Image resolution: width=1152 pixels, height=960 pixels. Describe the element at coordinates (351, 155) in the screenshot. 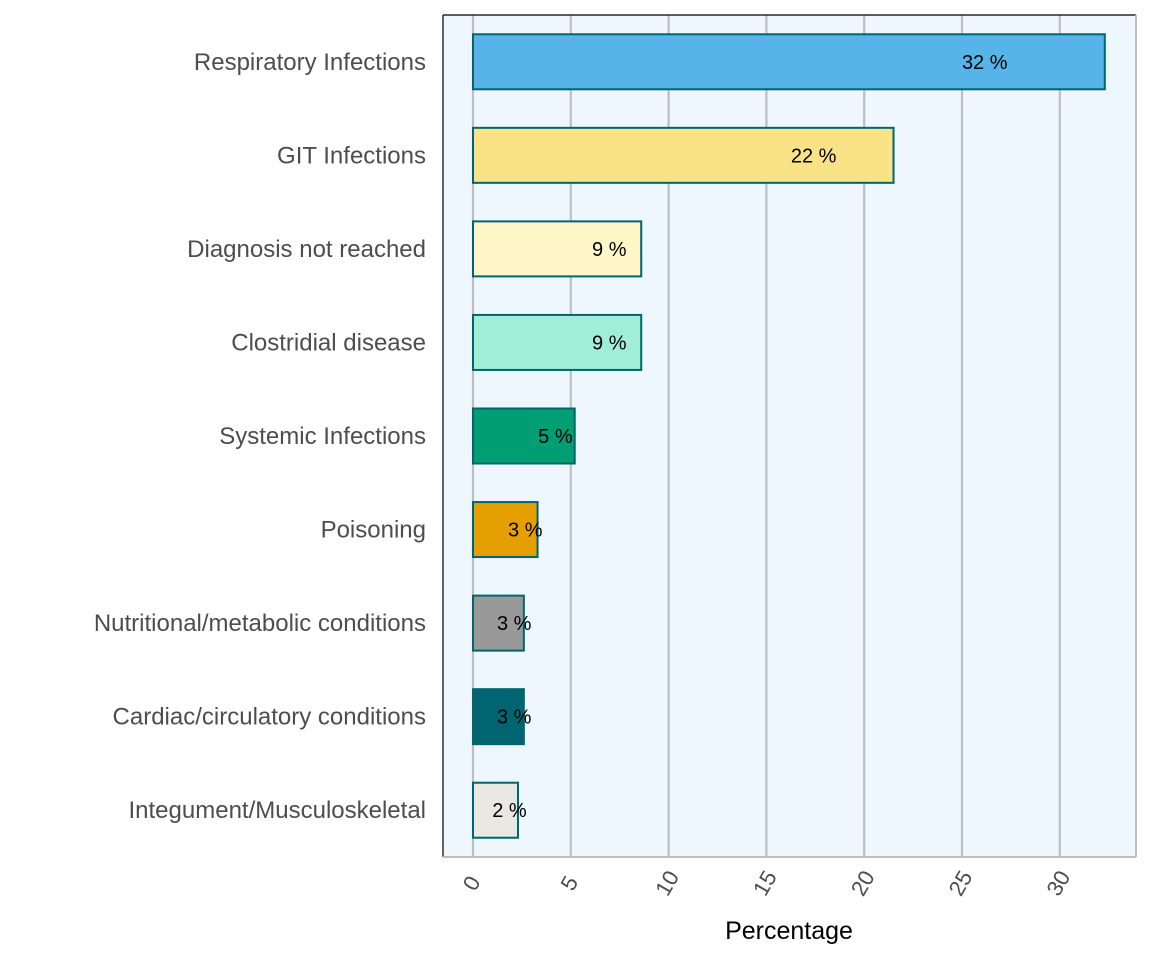

I see `y-axis-label: GIT Infections` at that location.